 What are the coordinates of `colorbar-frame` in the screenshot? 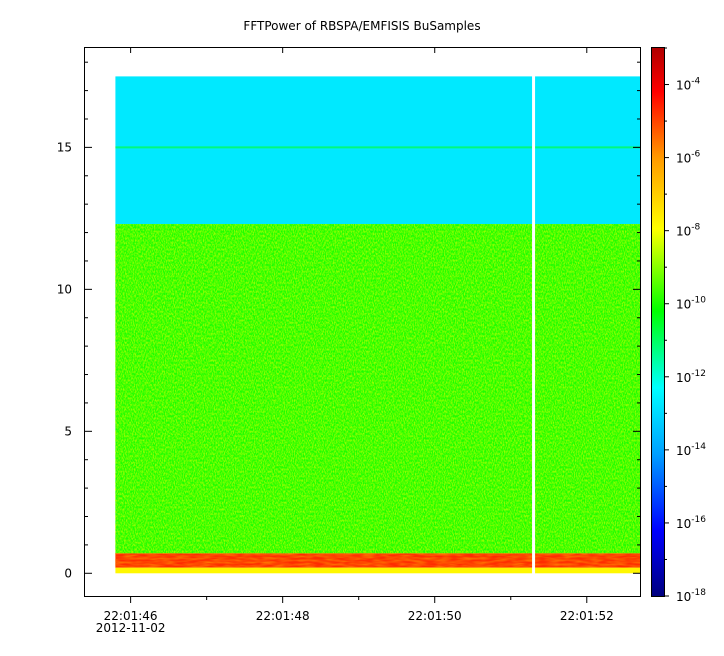 It's located at (658, 322).